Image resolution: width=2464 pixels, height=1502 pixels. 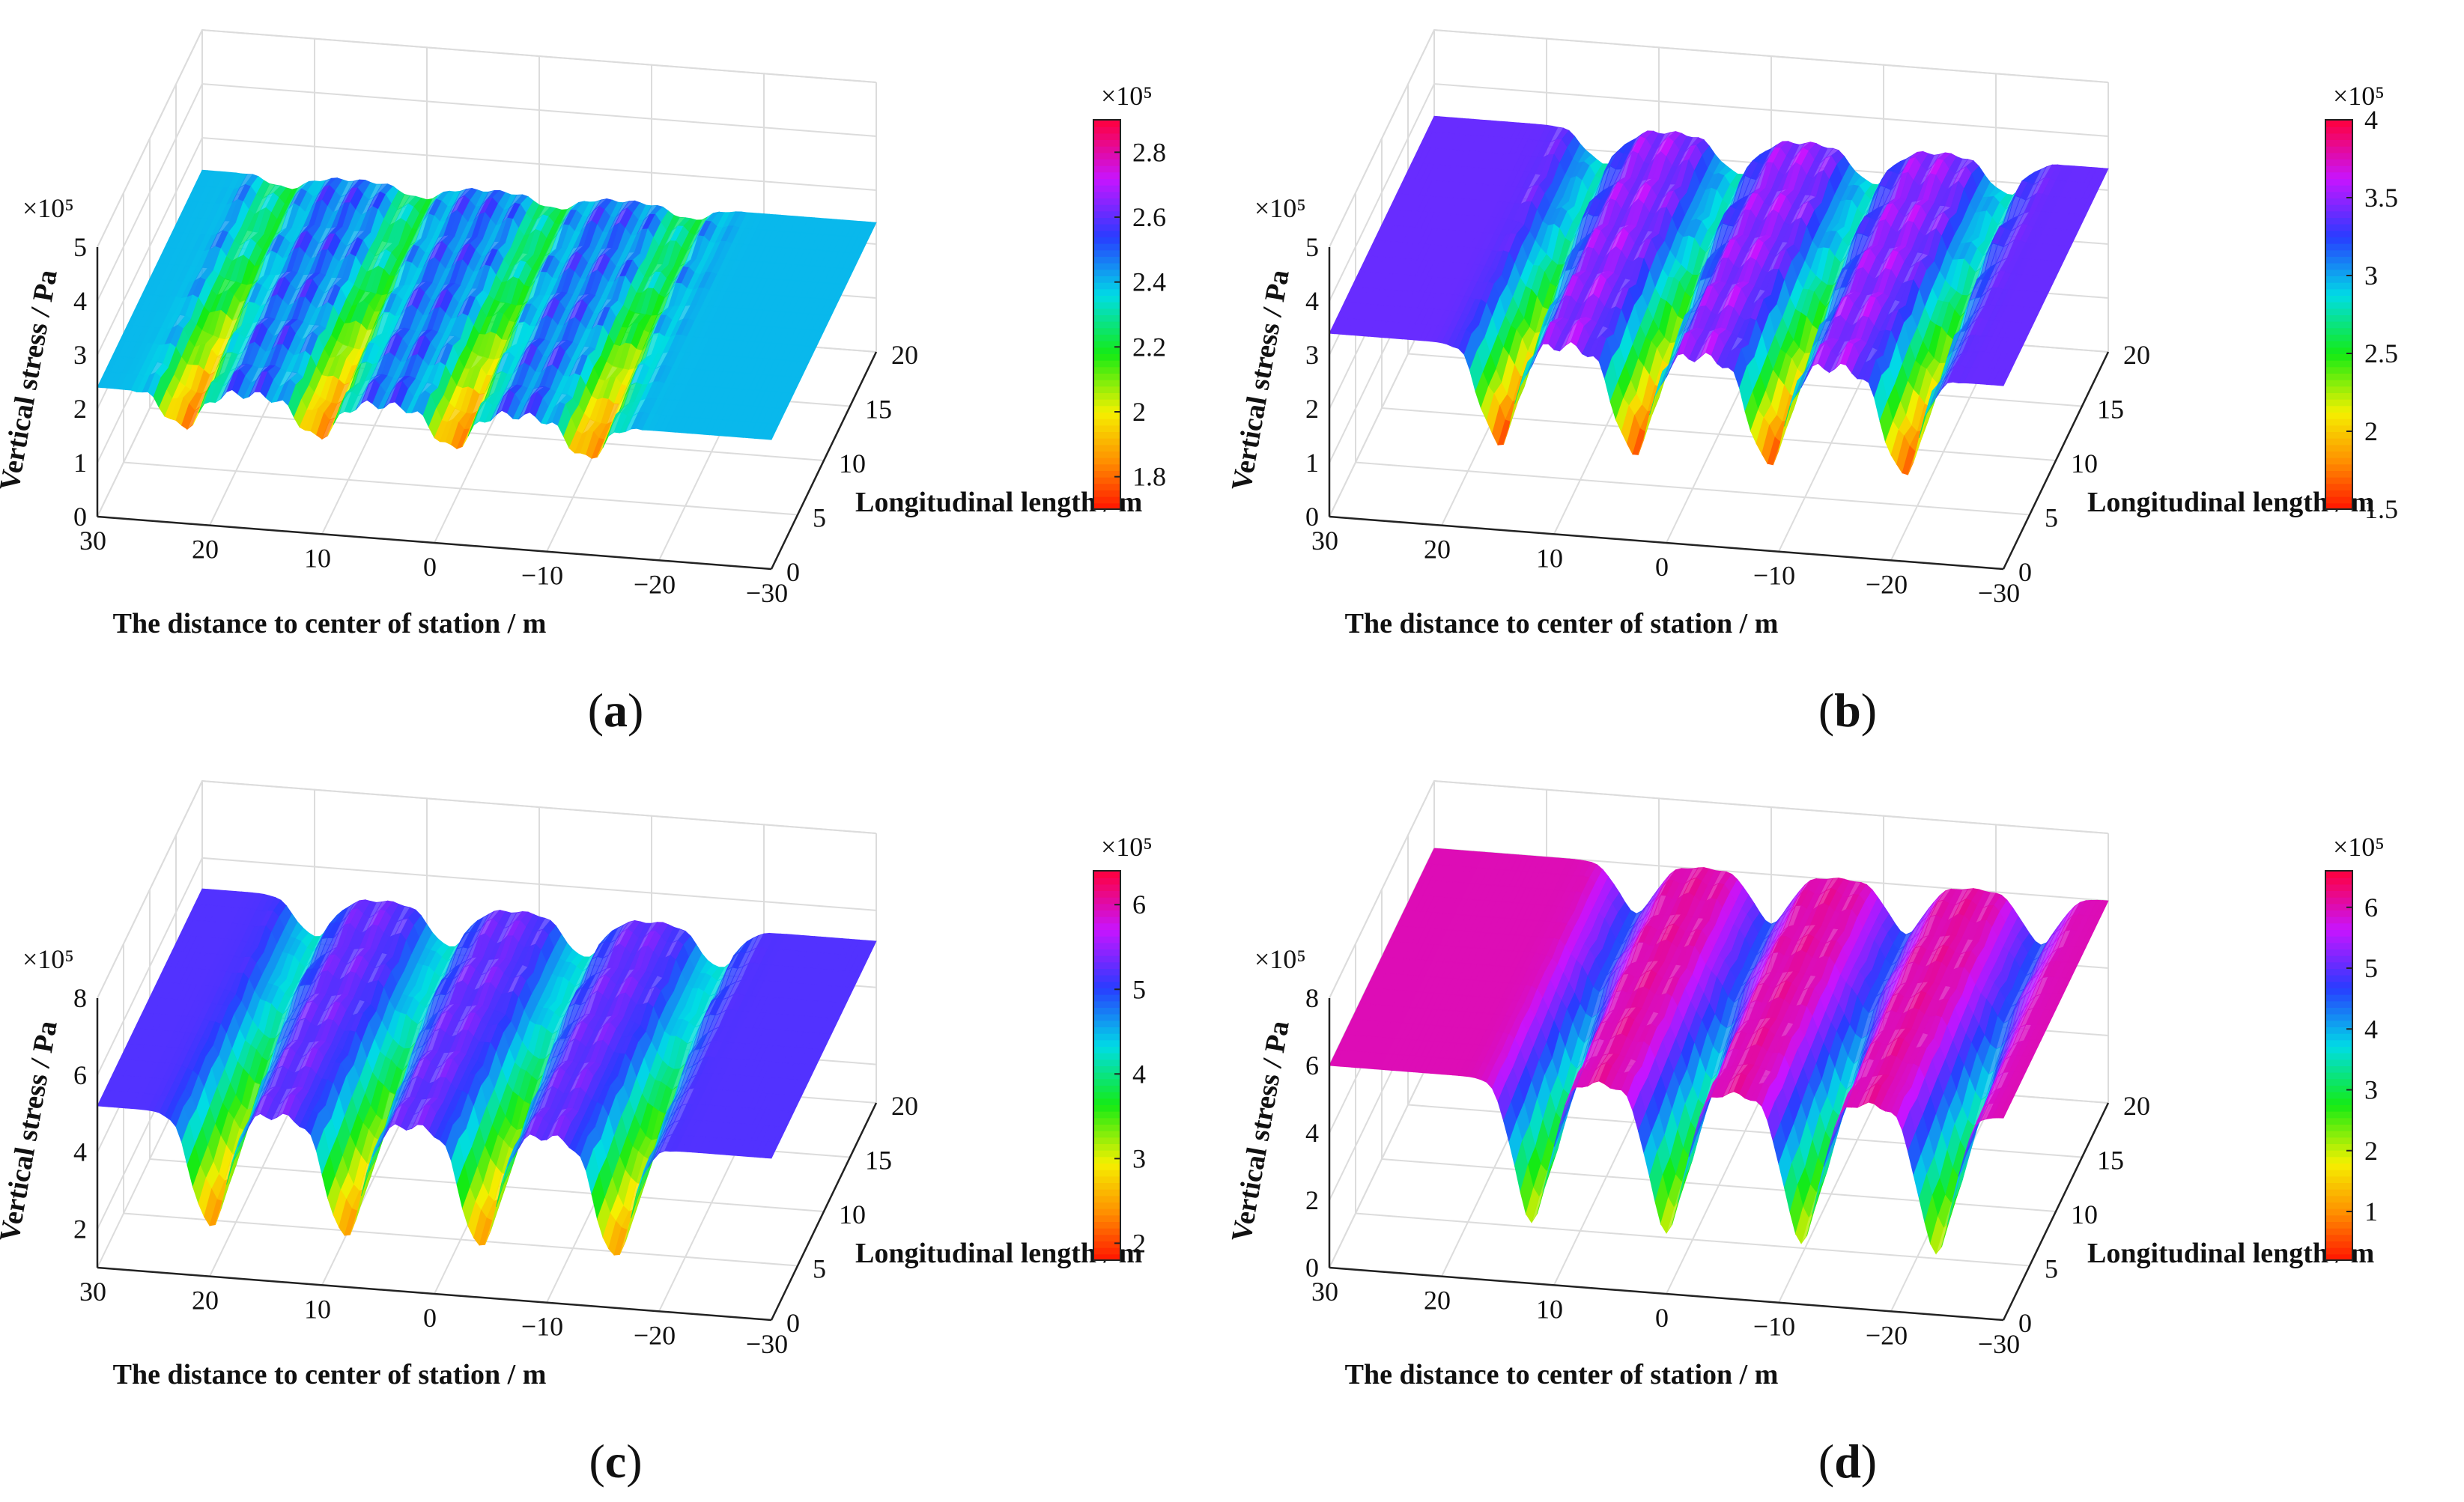 I want to click on colorbar-frame, so click(x=1107, y=314).